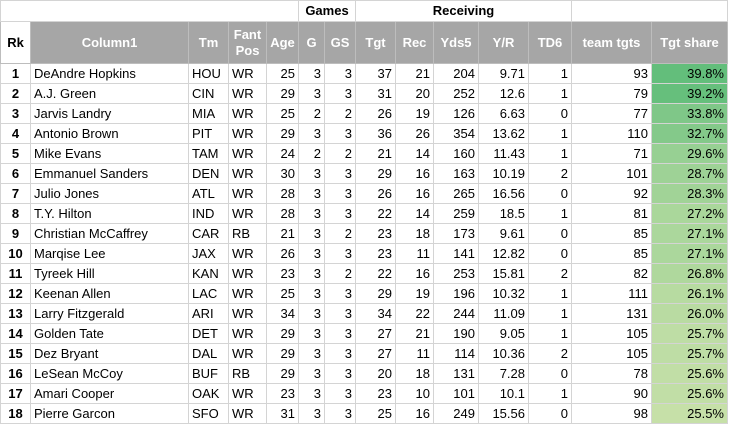 This screenshot has height=424, width=755. Describe the element at coordinates (503, 373) in the screenshot. I see `cell-yr: 7.28` at that location.